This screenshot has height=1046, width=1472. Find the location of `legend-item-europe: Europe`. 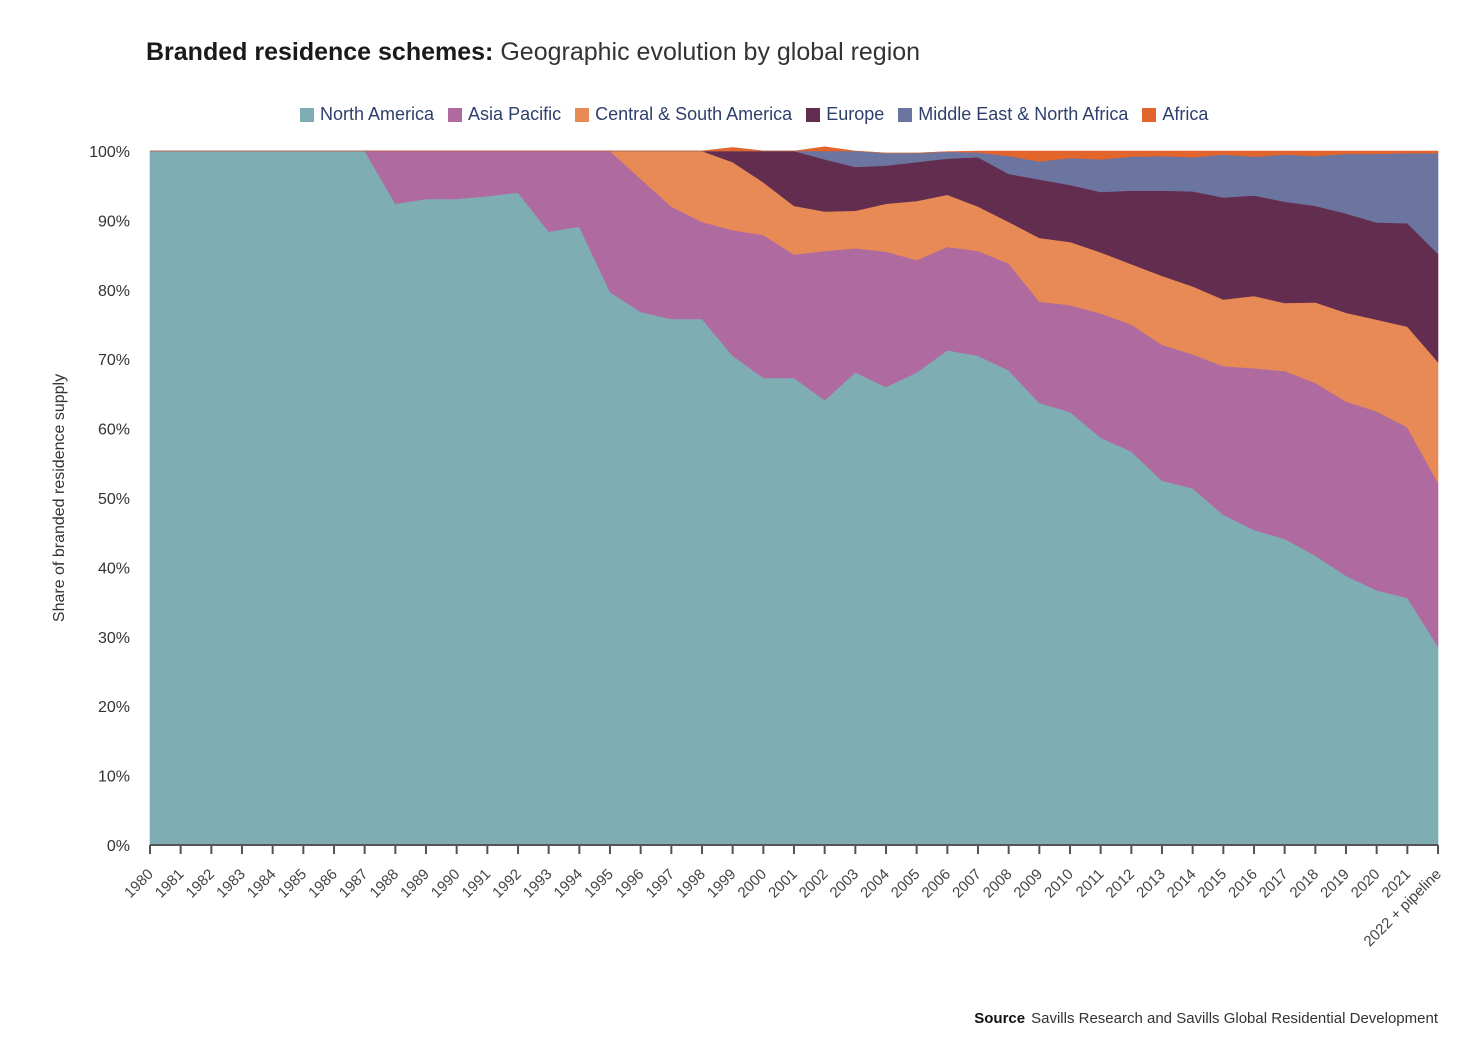

legend-item-europe: Europe is located at coordinates (845, 114).